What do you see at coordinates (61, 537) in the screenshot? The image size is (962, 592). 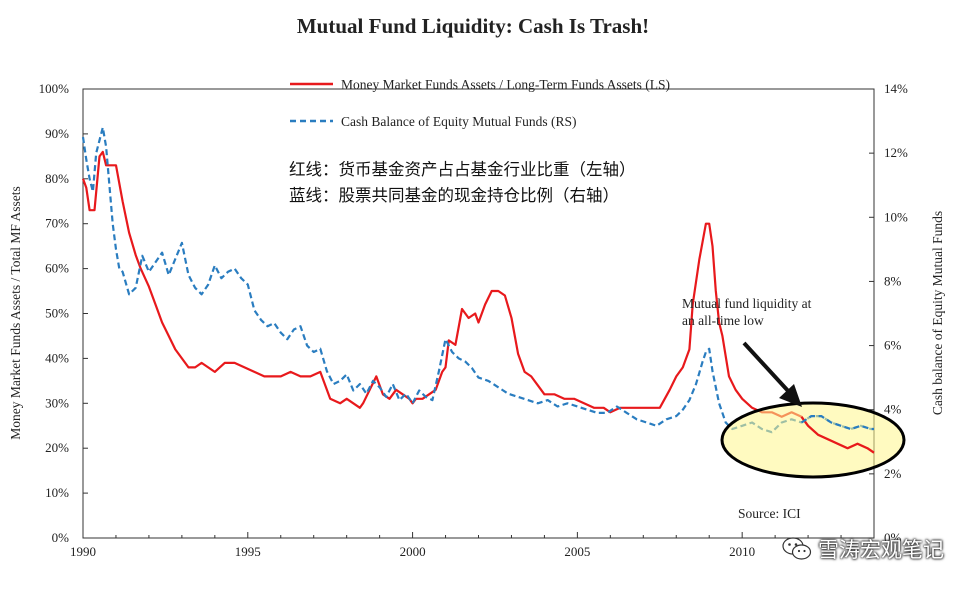 I see `y-left-tick-label: 0%` at bounding box center [61, 537].